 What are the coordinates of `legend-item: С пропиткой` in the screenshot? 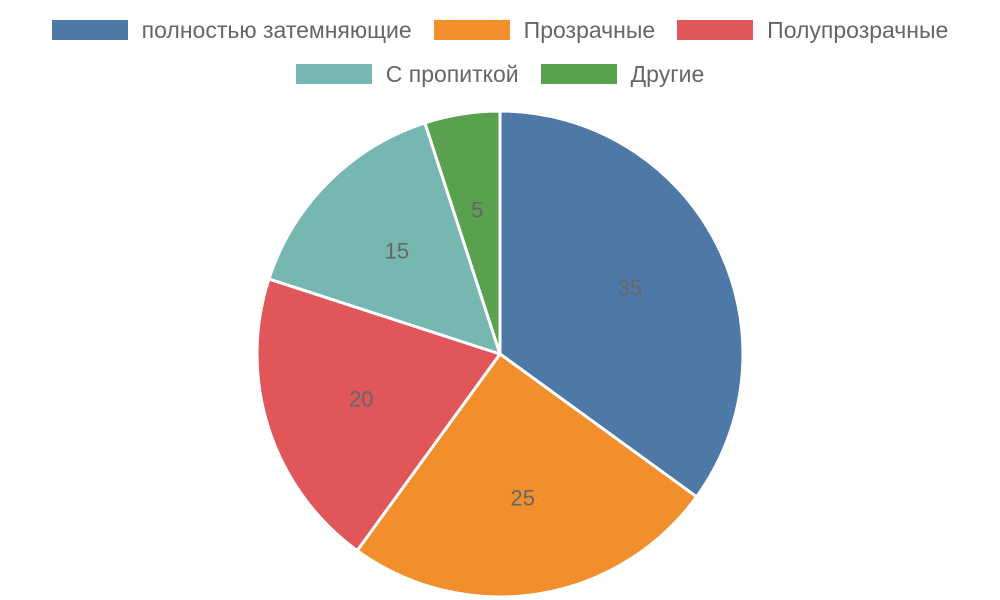 It's located at (407, 74).